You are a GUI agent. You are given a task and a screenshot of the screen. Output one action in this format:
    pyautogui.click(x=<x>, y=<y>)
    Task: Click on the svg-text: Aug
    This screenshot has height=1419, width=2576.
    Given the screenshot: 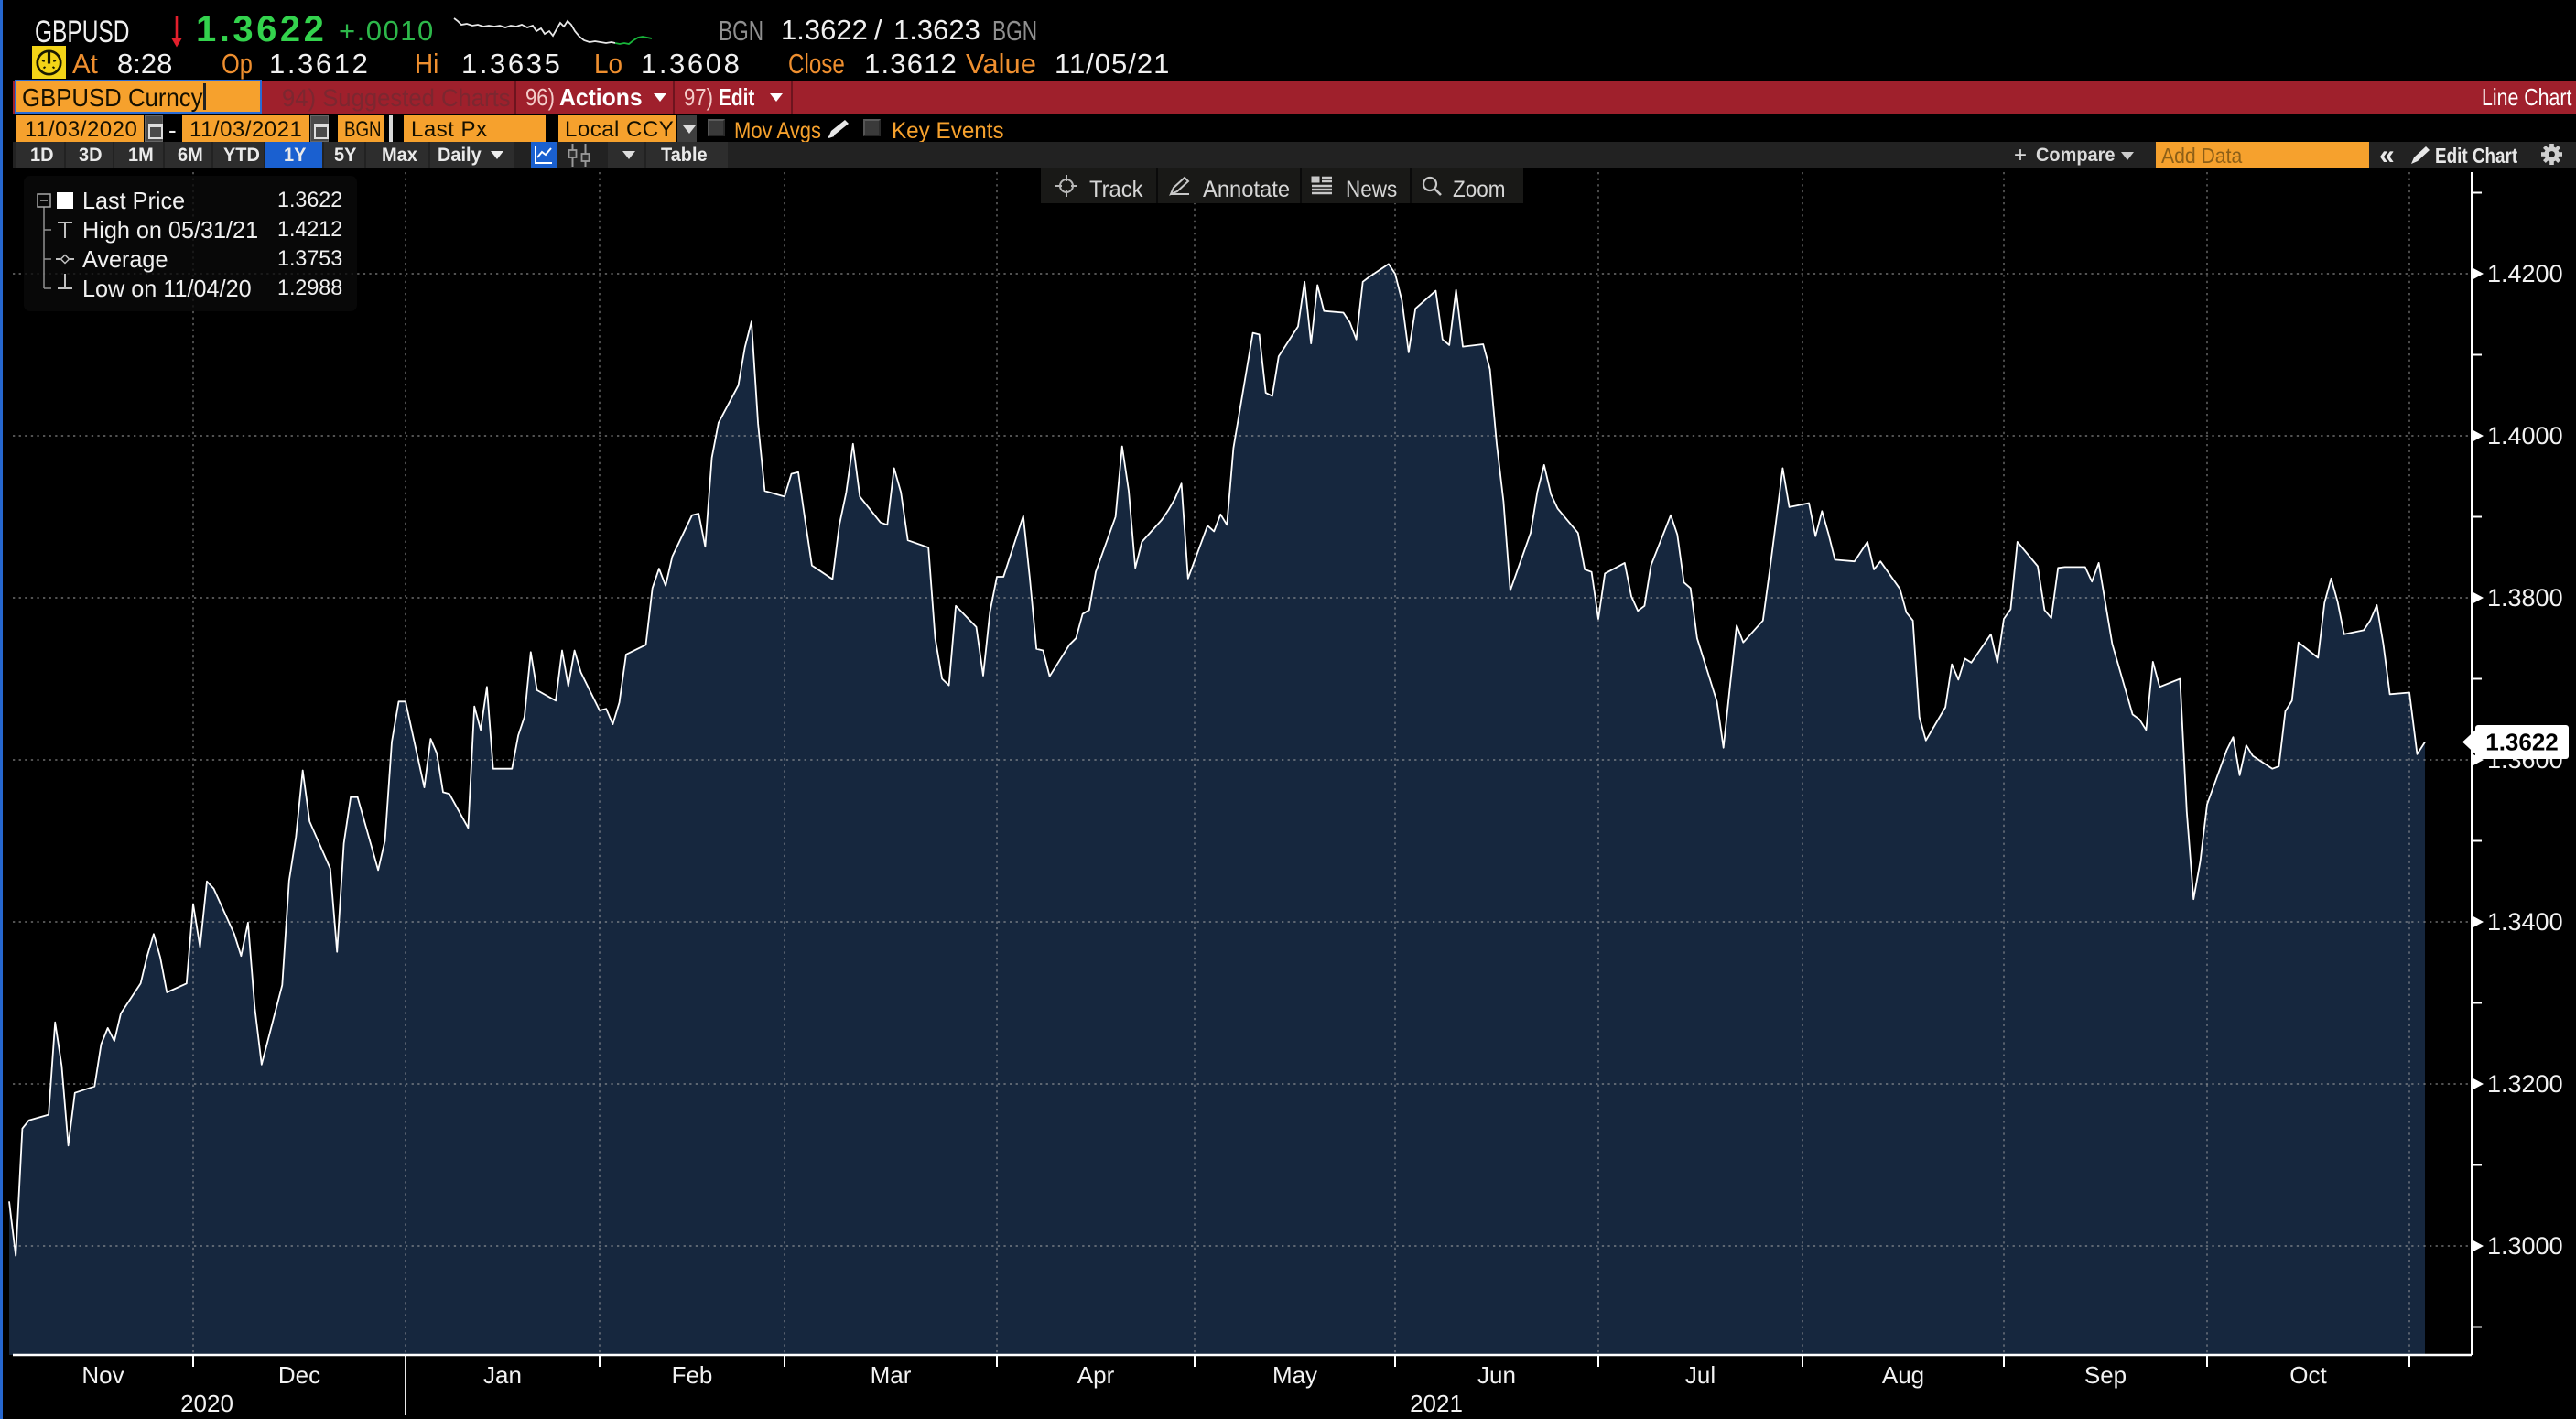 What is the action you would take?
    pyautogui.click(x=1903, y=1375)
    